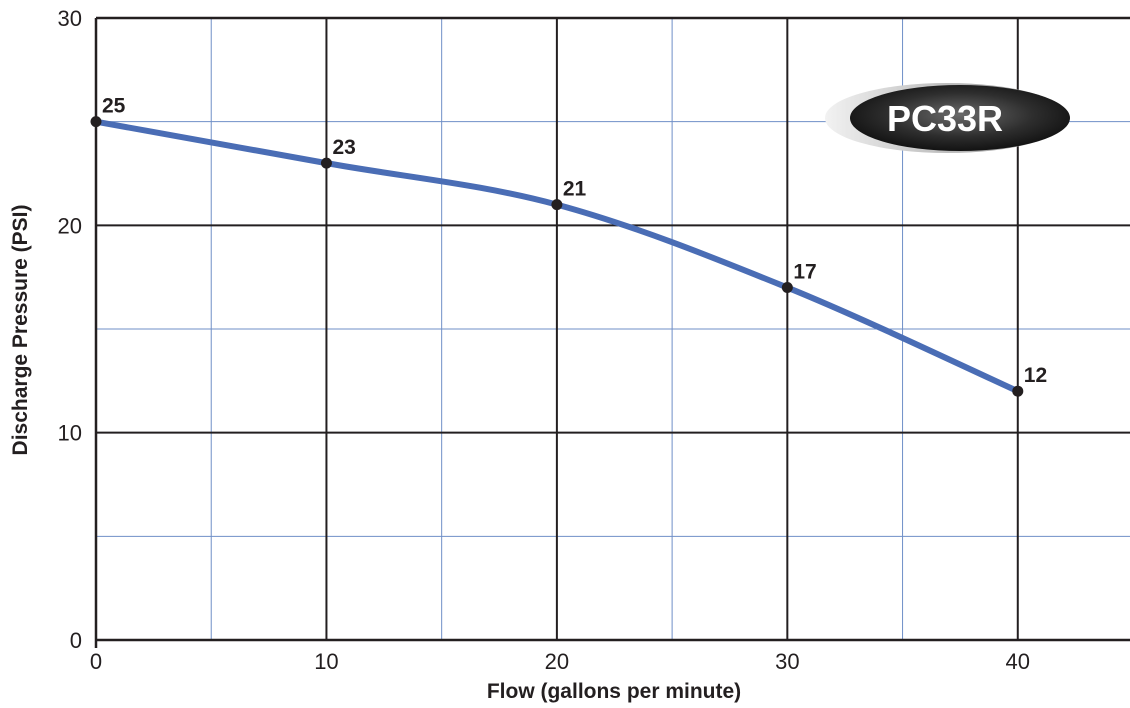 This screenshot has height=708, width=1130. What do you see at coordinates (1035, 375) in the screenshot?
I see `data-label: 12` at bounding box center [1035, 375].